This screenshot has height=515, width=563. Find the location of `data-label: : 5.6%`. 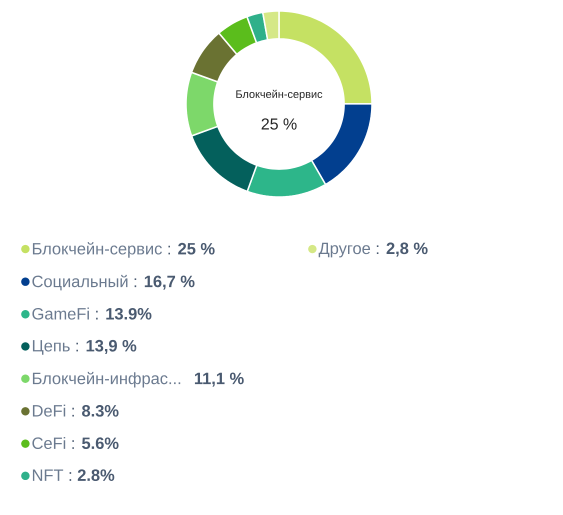

data-label: : 5.6% is located at coordinates (95, 443).